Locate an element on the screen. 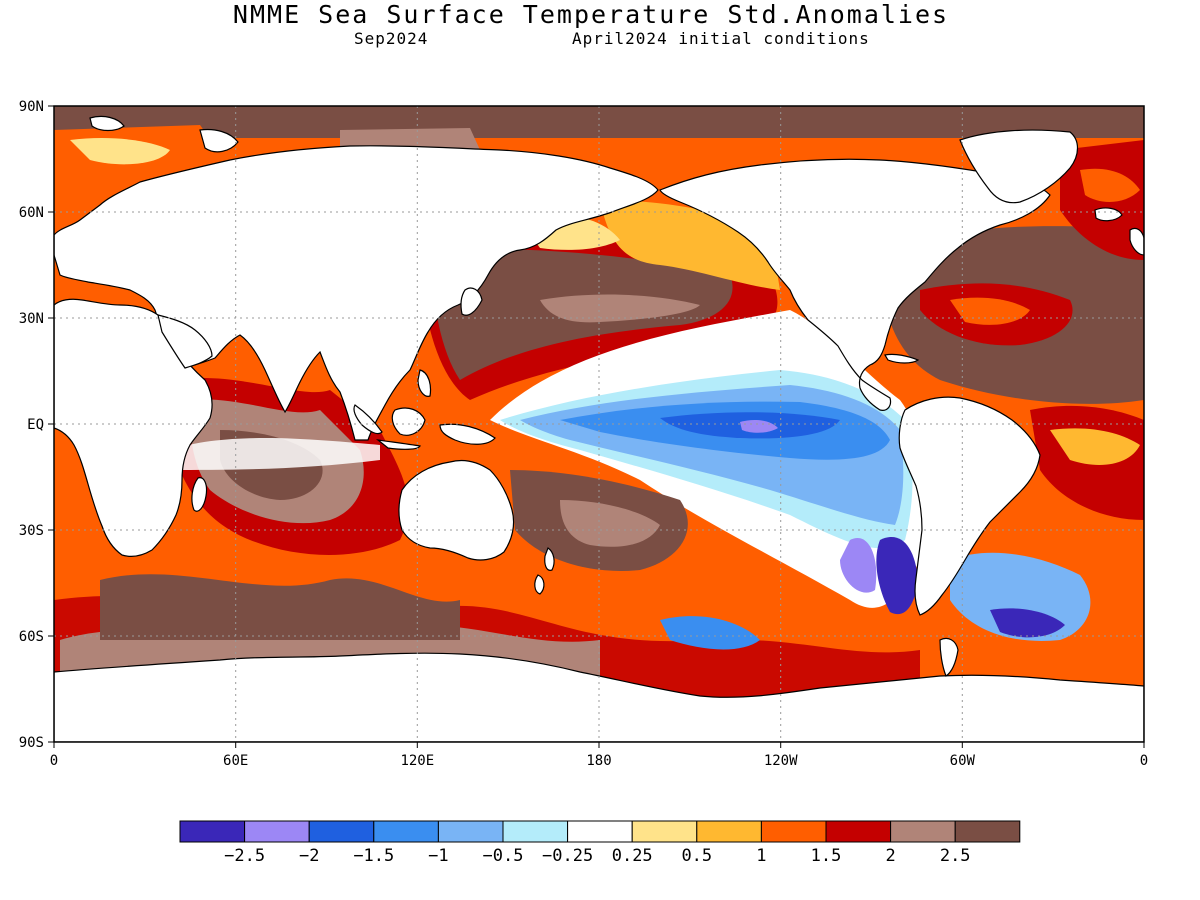 Image resolution: width=1200 pixels, height=900 pixels. forecast-month: Sep2024 is located at coordinates (391, 38).